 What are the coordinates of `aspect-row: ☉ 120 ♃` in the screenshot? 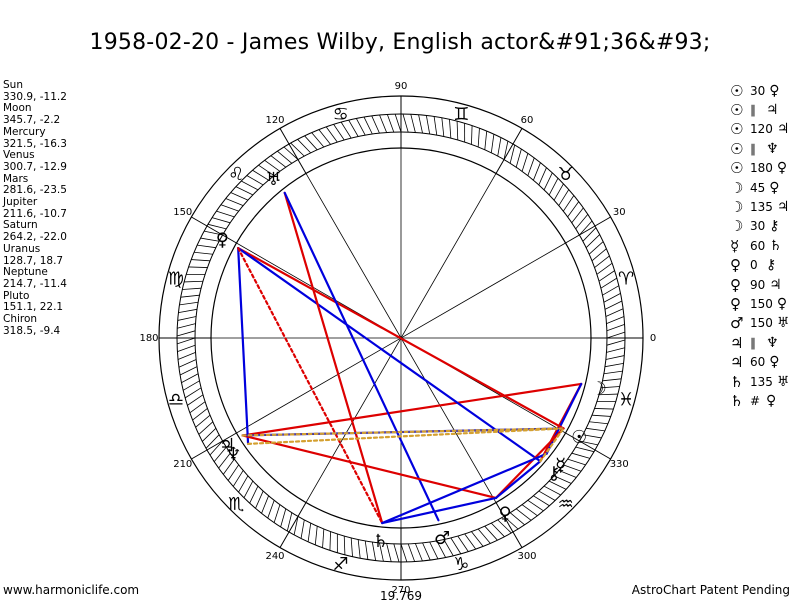 It's located at (759, 129).